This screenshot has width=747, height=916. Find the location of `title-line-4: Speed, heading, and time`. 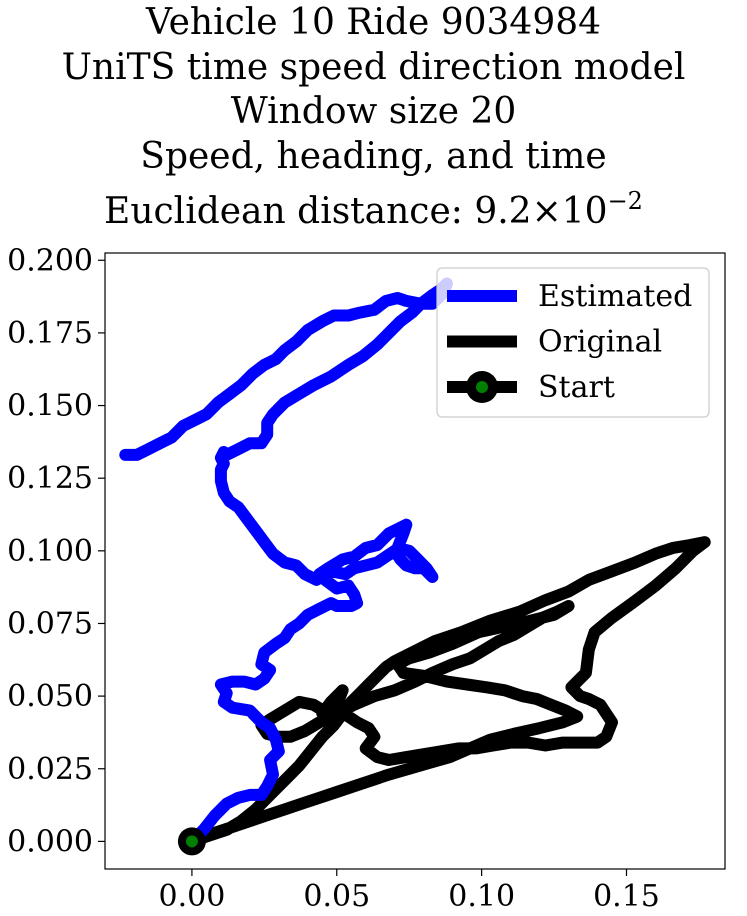

title-line-4: Speed, heading, and time is located at coordinates (373, 156).